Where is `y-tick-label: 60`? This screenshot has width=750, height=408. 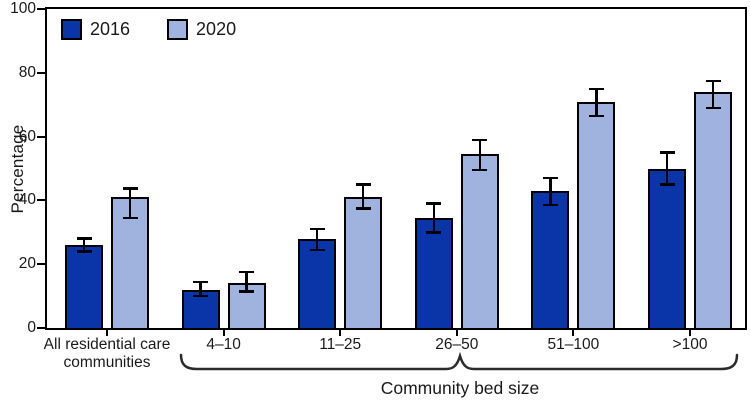
y-tick-label: 60 is located at coordinates (27, 136).